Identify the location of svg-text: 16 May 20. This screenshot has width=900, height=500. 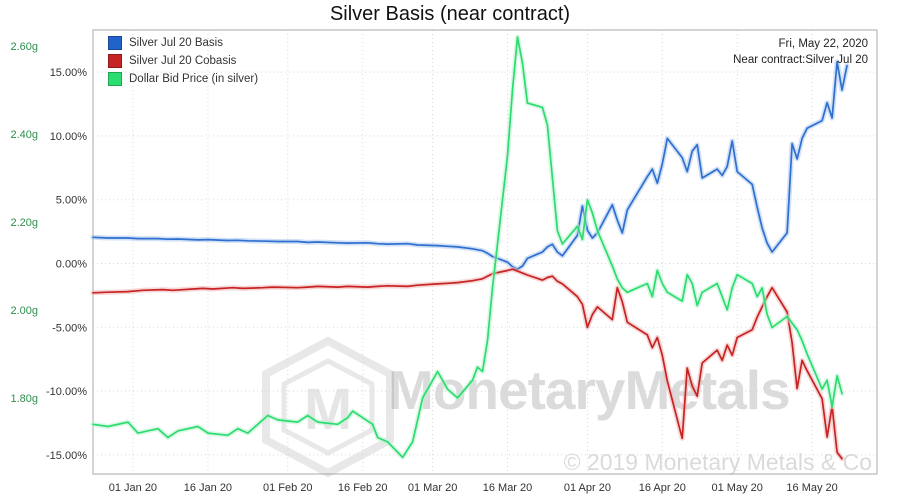
(811, 488).